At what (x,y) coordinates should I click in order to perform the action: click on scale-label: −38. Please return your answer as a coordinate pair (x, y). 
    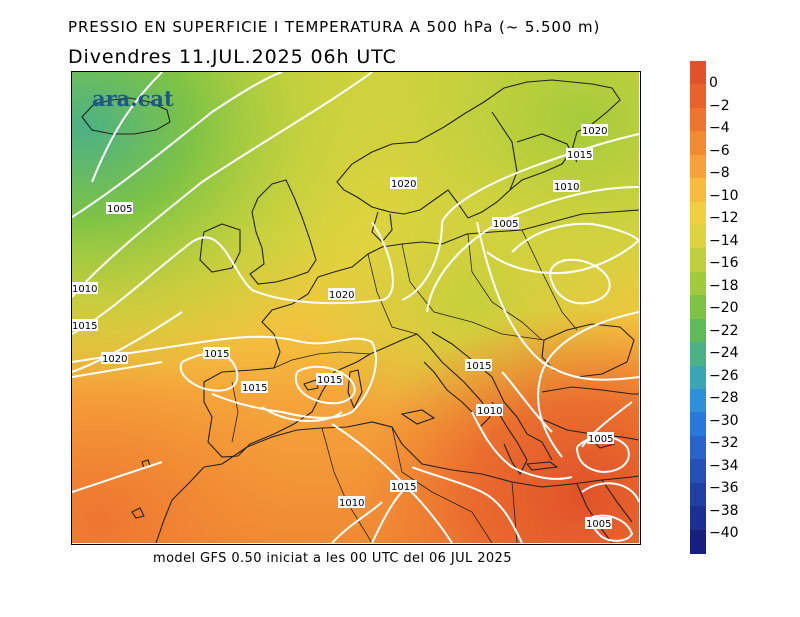
    Looking at the image, I should click on (724, 510).